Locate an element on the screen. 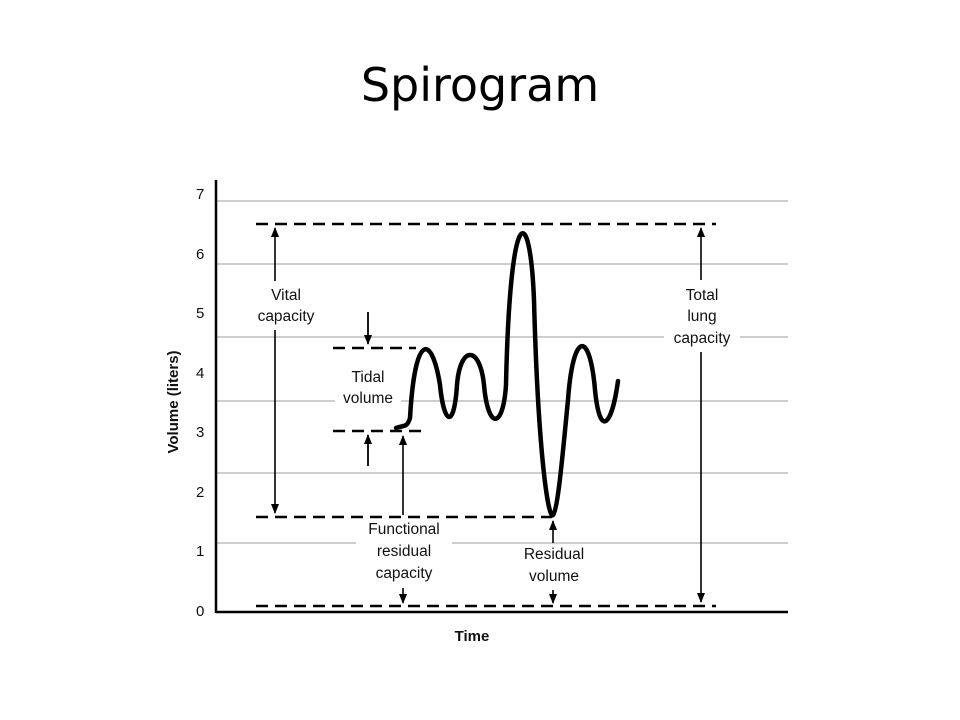  label-line: Vital is located at coordinates (286, 295).